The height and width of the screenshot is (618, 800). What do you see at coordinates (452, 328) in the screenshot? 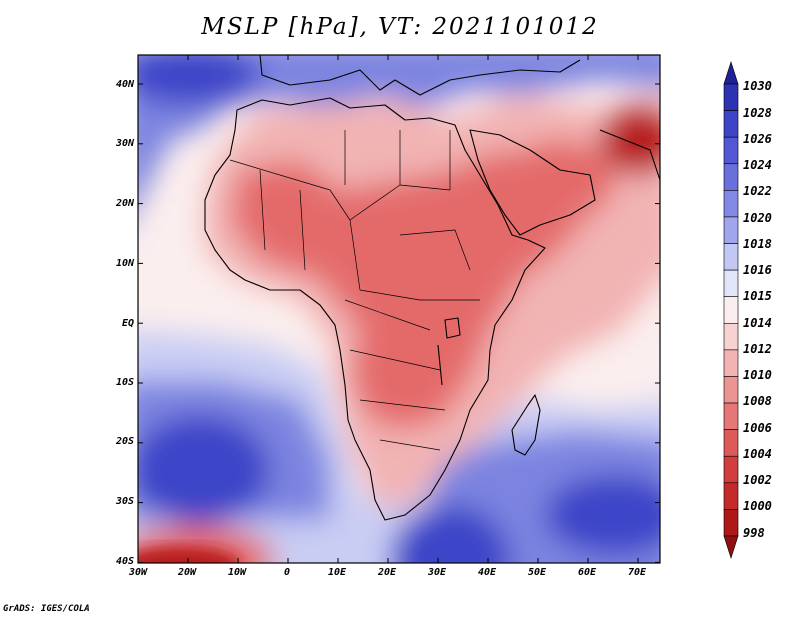
I see `lake-victoria` at bounding box center [452, 328].